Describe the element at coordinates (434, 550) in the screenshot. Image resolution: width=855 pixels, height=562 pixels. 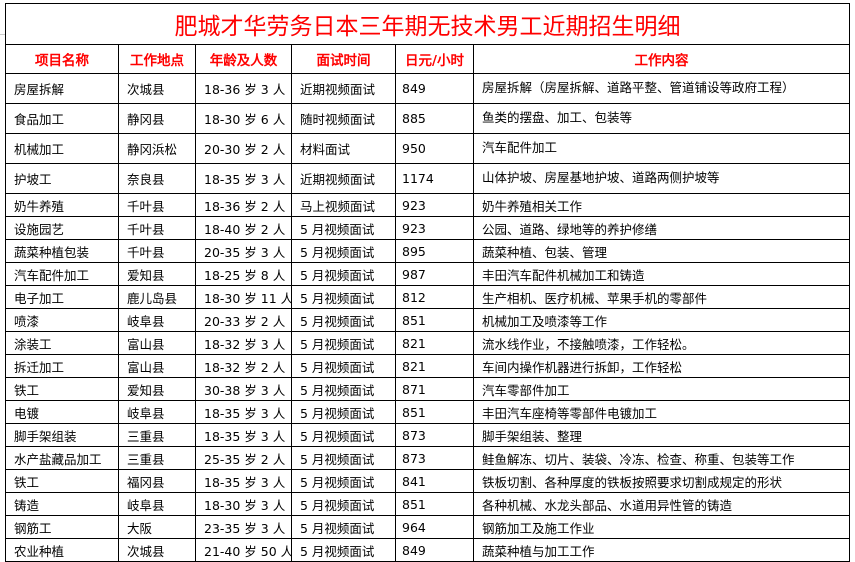
I see `cell-hourly-yen: 849` at that location.